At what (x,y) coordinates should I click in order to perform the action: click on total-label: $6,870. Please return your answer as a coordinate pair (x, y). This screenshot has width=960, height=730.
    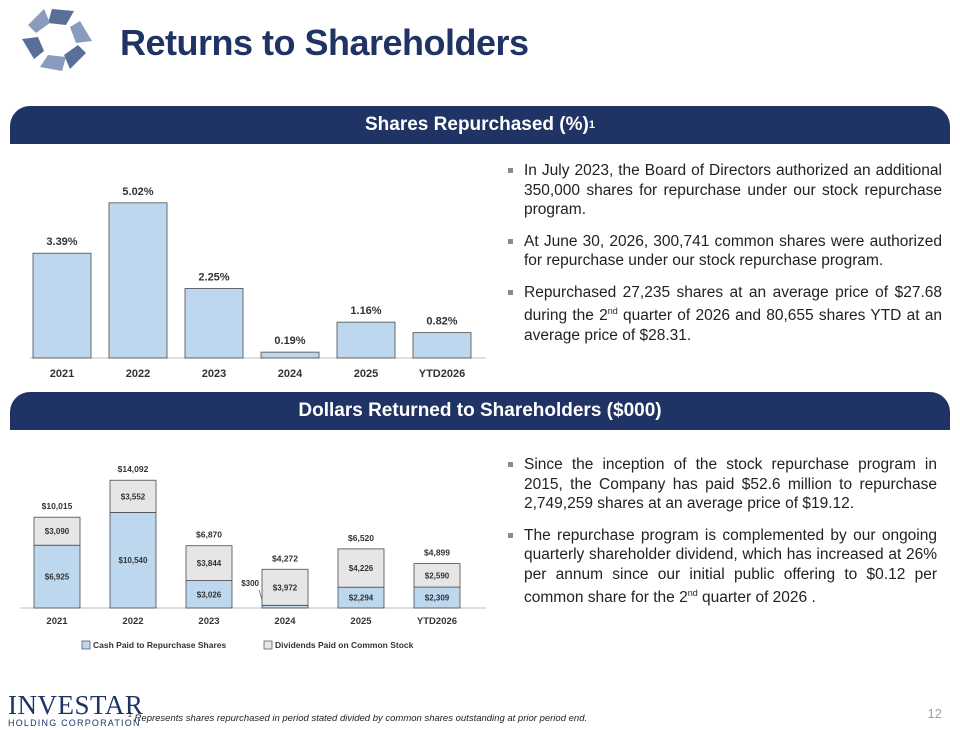
    Looking at the image, I should click on (209, 535).